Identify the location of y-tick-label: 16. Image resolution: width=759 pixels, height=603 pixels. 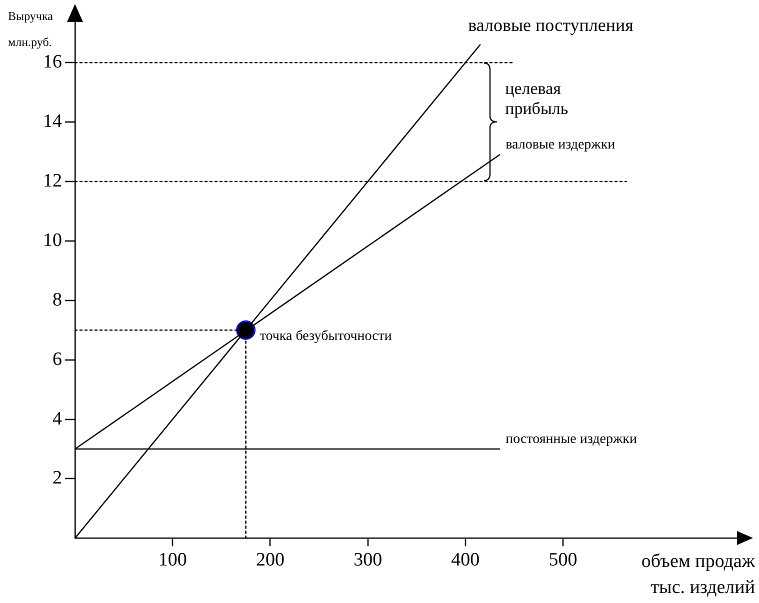
(52, 62).